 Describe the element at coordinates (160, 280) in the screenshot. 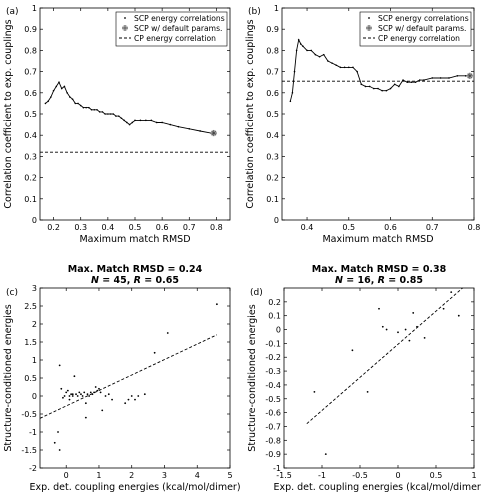

I see `subtitle-part: = 0.65` at that location.